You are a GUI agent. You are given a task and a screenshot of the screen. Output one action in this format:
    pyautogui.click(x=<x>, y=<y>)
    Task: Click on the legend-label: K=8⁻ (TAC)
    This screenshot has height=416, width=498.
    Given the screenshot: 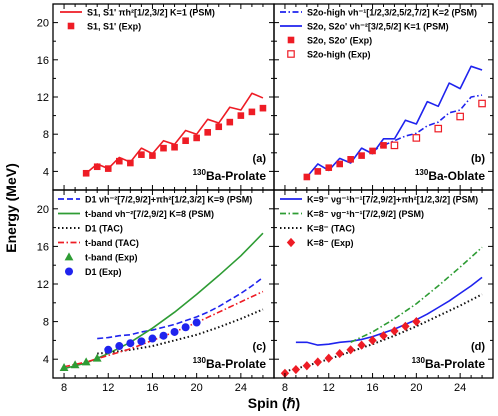 What is the action you would take?
    pyautogui.click(x=331, y=229)
    